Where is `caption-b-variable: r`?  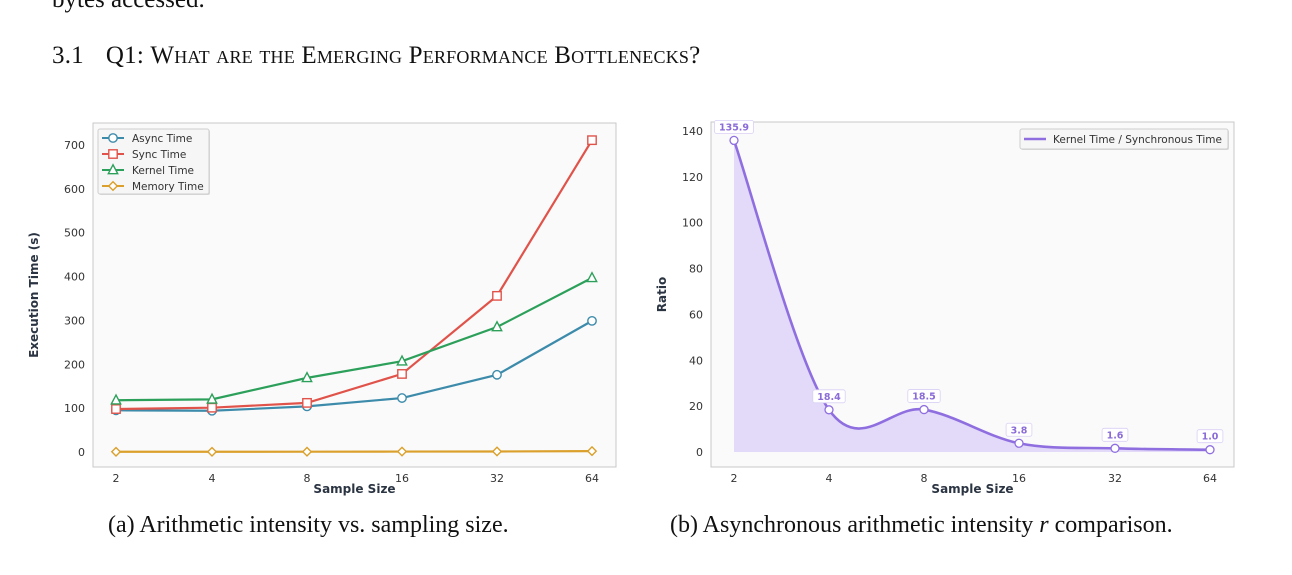
caption-b-variable: r is located at coordinates (1044, 525).